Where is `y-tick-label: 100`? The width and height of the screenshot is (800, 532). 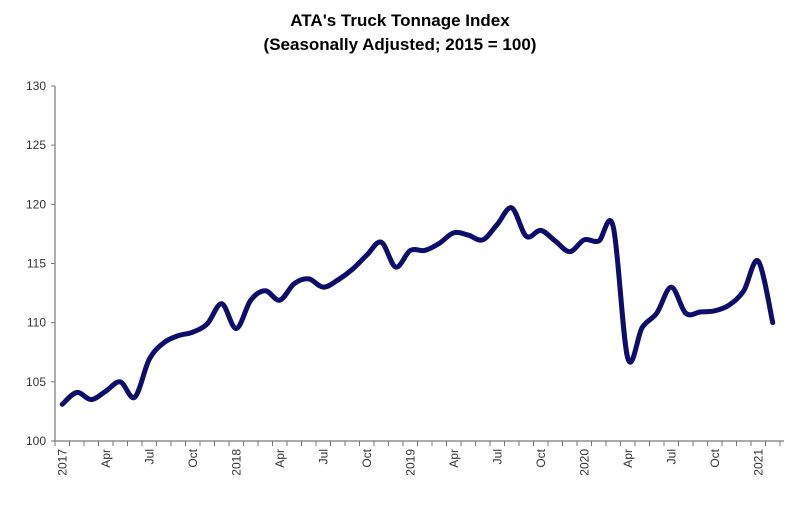
y-tick-label: 100 is located at coordinates (36, 441).